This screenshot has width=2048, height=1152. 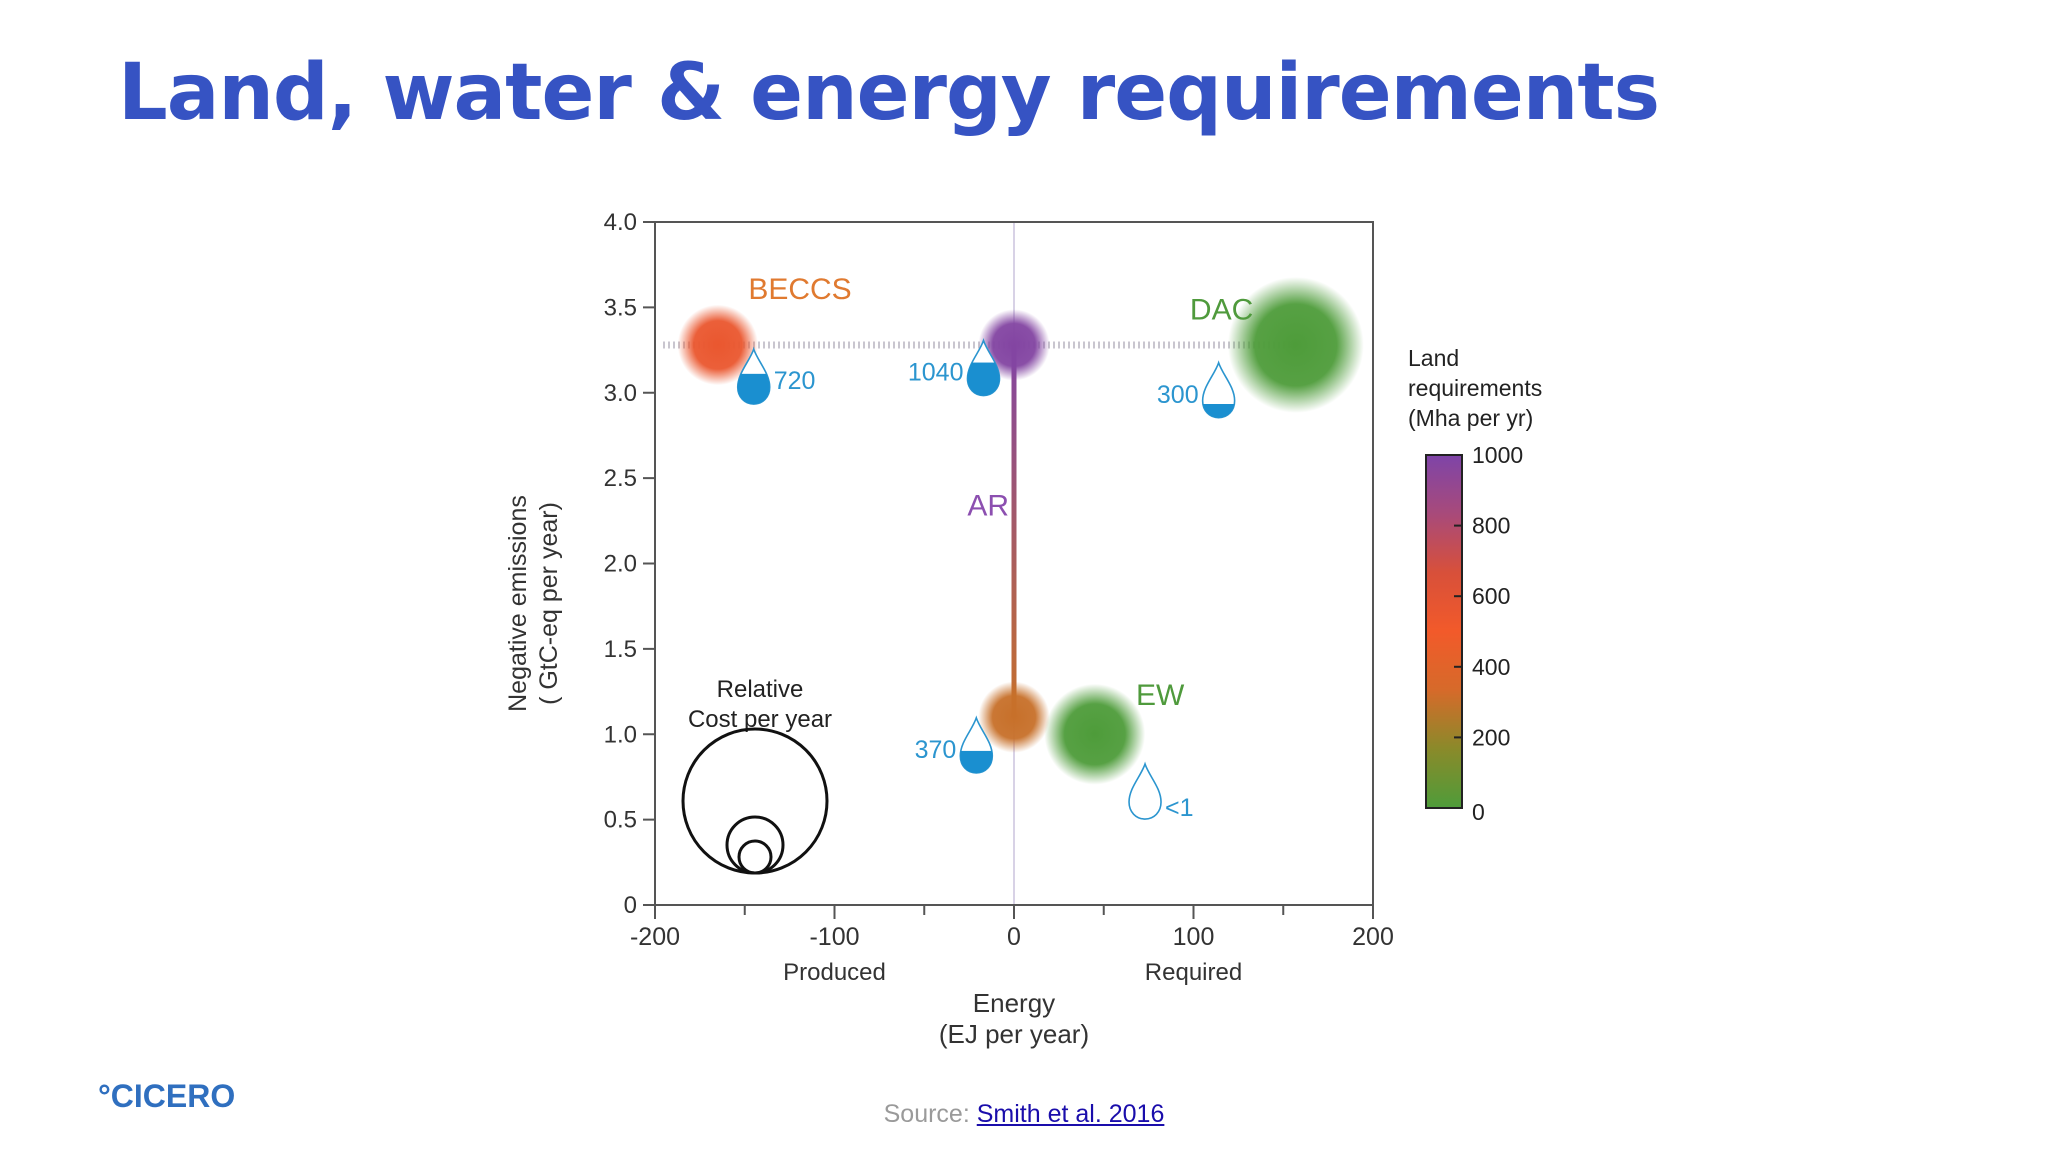 I want to click on water-label: 300, so click(x=1178, y=395).